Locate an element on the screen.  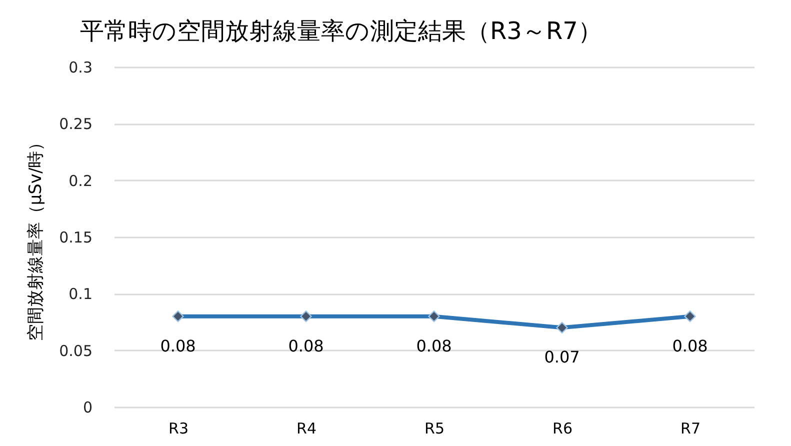
y-tick-label: 0.1 is located at coordinates (80, 294).